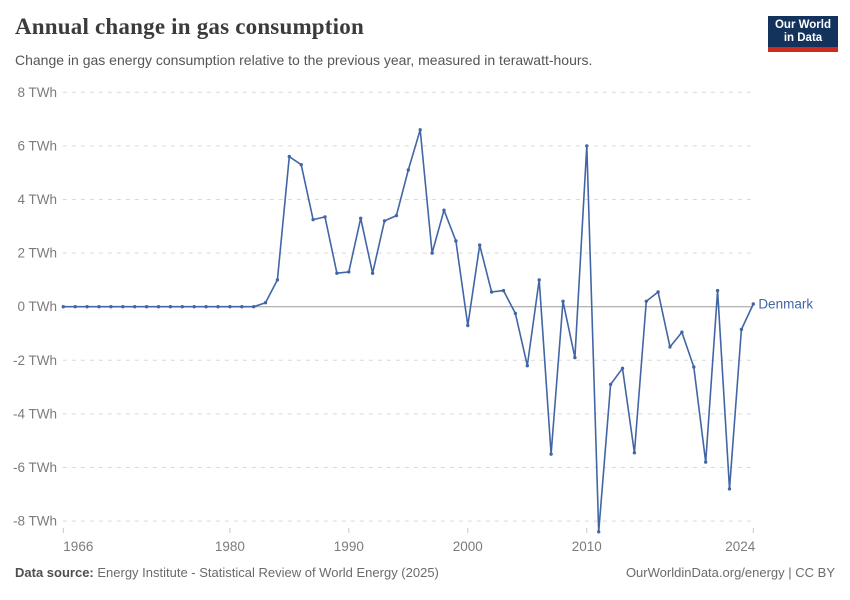 This screenshot has width=850, height=600. Describe the element at coordinates (35, 360) in the screenshot. I see `y-axis-tick-label: -2 TWh` at that location.